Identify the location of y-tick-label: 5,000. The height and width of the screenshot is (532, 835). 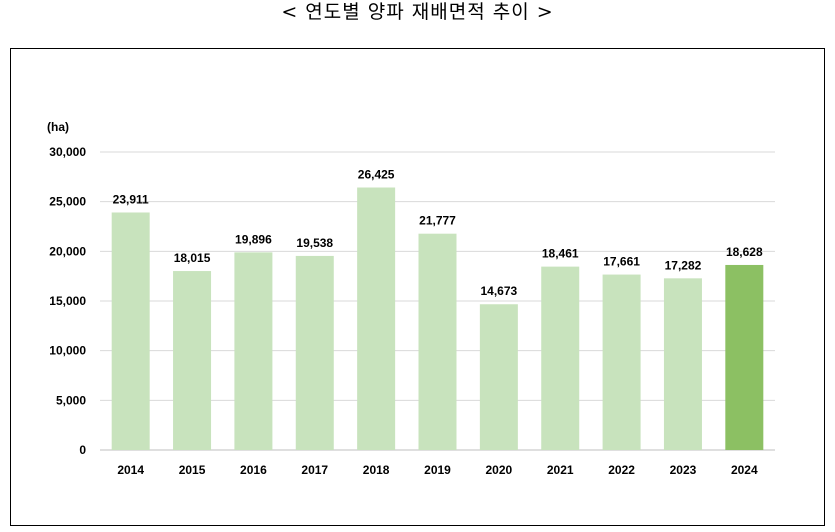
(71, 400).